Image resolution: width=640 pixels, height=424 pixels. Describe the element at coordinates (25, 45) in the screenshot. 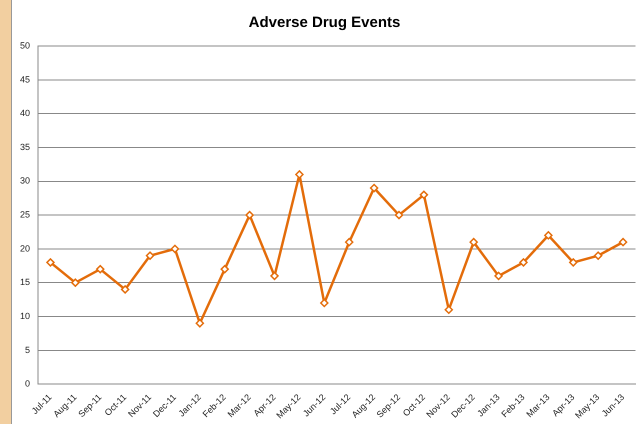

I see `y-tick-label: 50` at that location.